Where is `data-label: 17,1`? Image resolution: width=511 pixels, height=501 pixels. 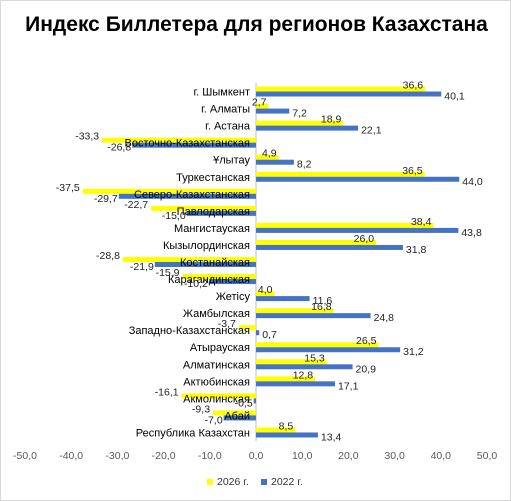 data-label: 17,1 is located at coordinates (348, 386).